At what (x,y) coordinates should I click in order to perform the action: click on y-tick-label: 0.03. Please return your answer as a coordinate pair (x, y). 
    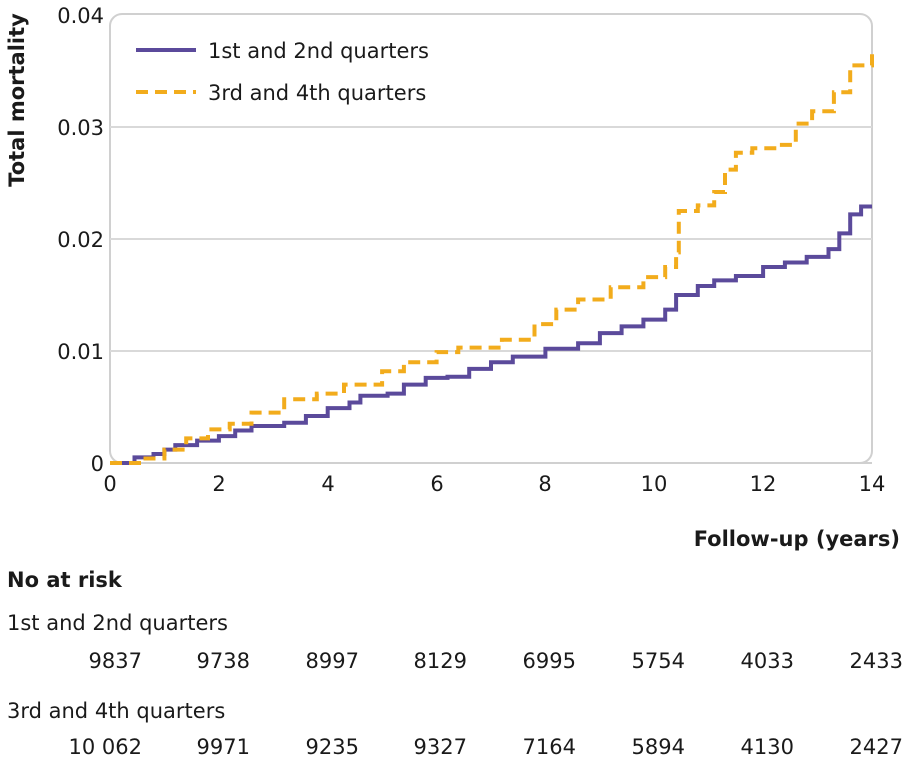
    Looking at the image, I should click on (80, 128).